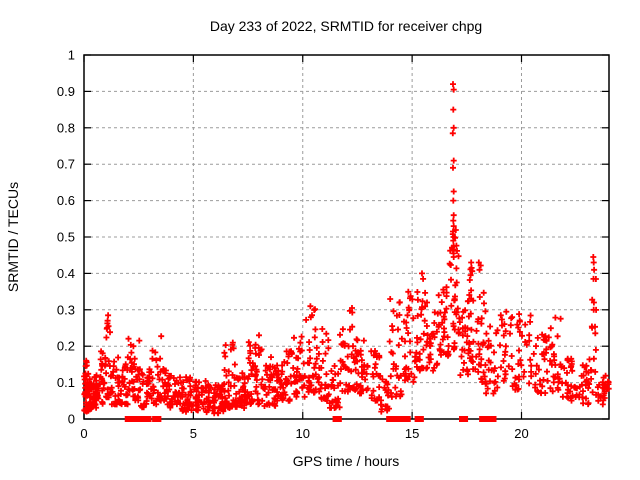 The width and height of the screenshot is (640, 480). I want to click on y-tick-label: 0.6, so click(66, 200).